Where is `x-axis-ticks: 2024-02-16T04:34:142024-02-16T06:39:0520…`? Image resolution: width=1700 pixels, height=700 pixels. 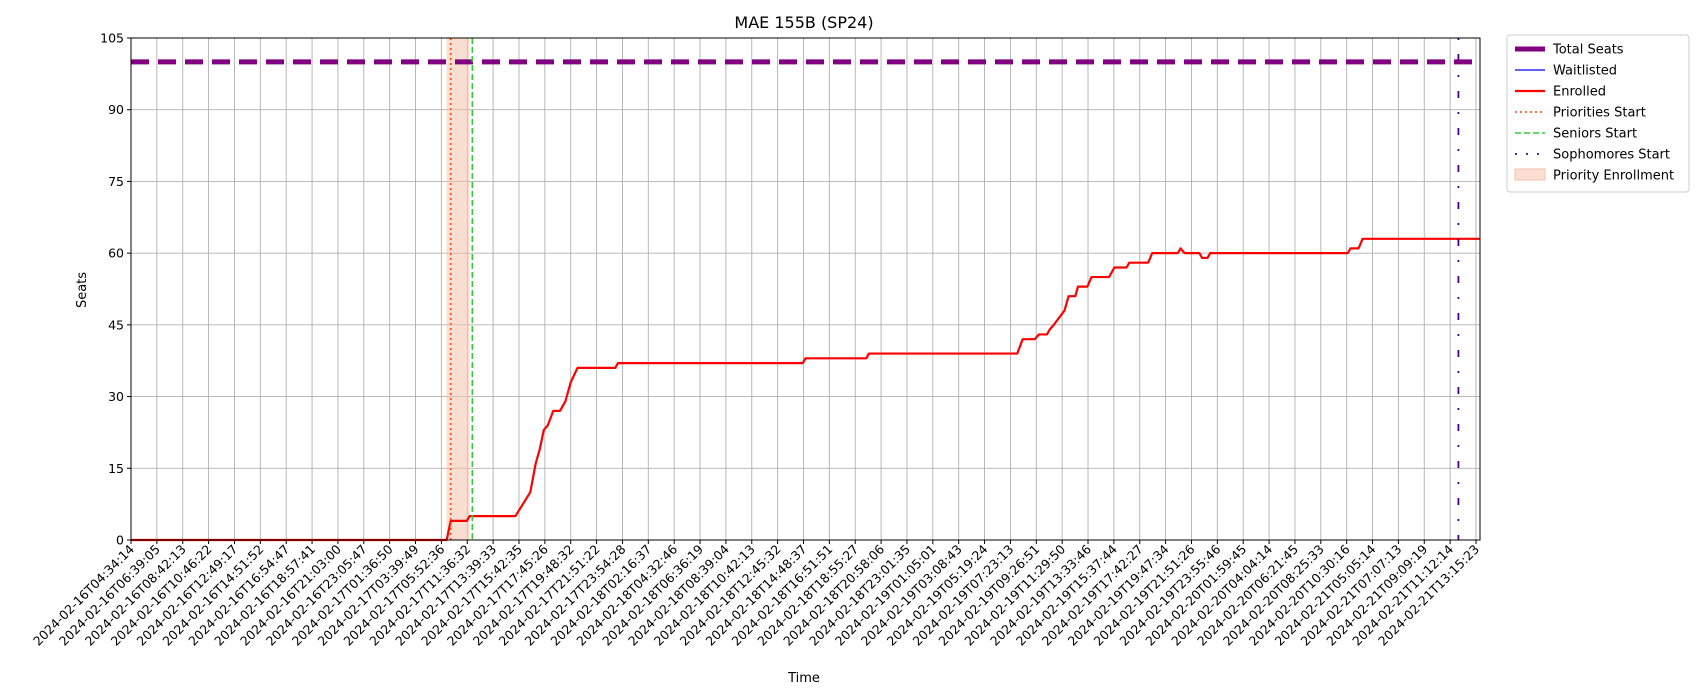 x-axis-ticks: 2024-02-16T04:34:142024-02-16T06:39:0520… is located at coordinates (756, 594).